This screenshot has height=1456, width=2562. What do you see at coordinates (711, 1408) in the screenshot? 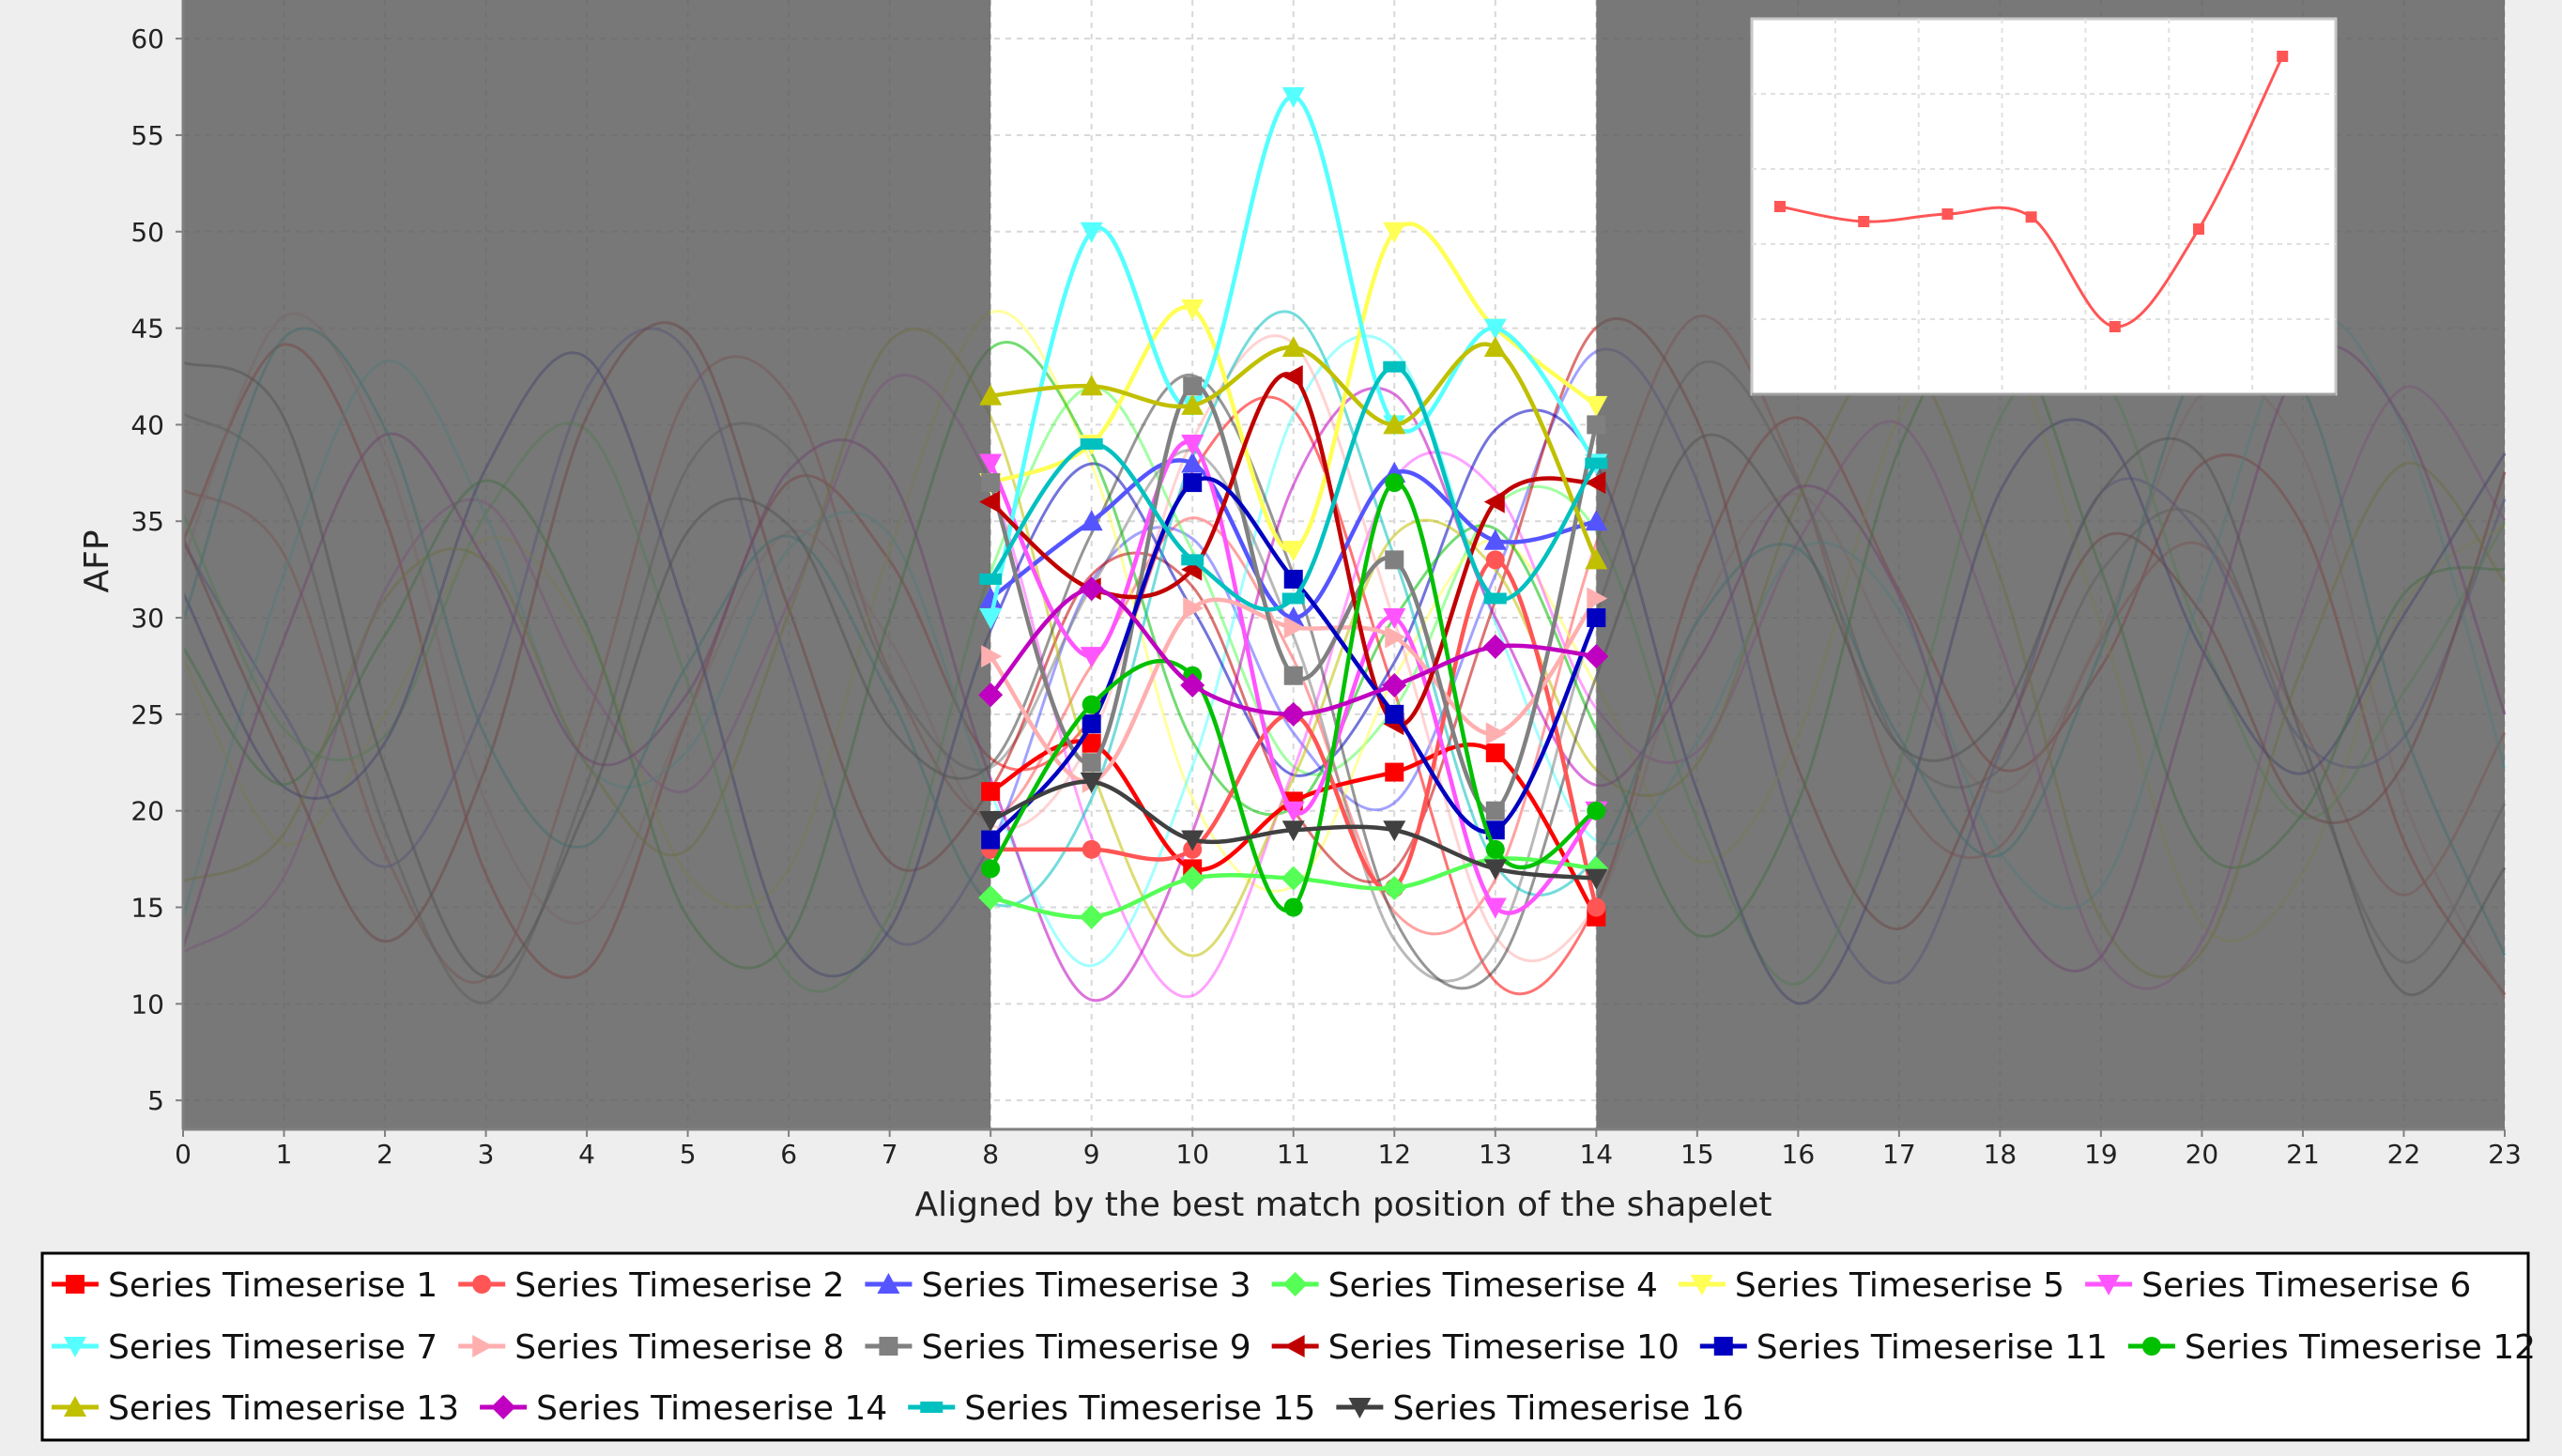
I see `legend-label: Series Timeserise 14` at bounding box center [711, 1408].